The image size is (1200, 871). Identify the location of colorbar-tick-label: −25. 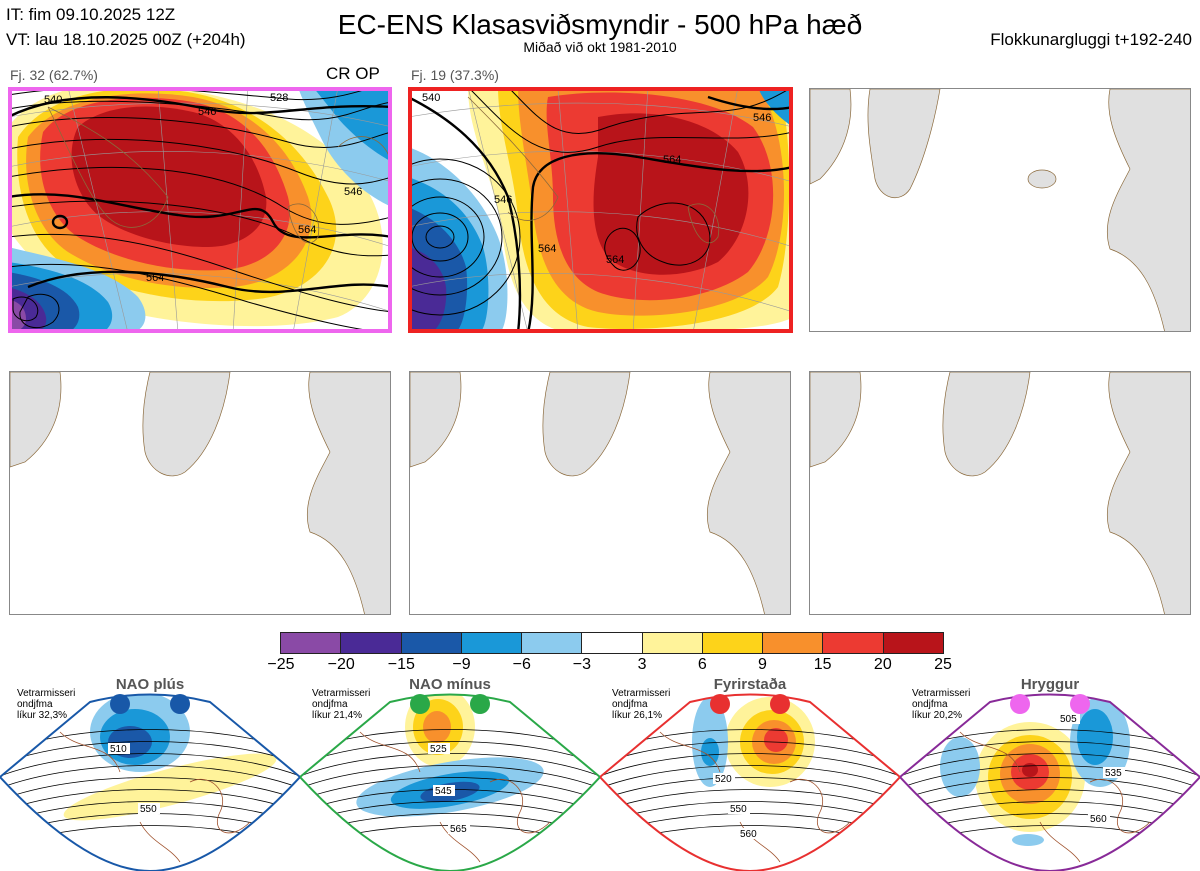
(281, 664).